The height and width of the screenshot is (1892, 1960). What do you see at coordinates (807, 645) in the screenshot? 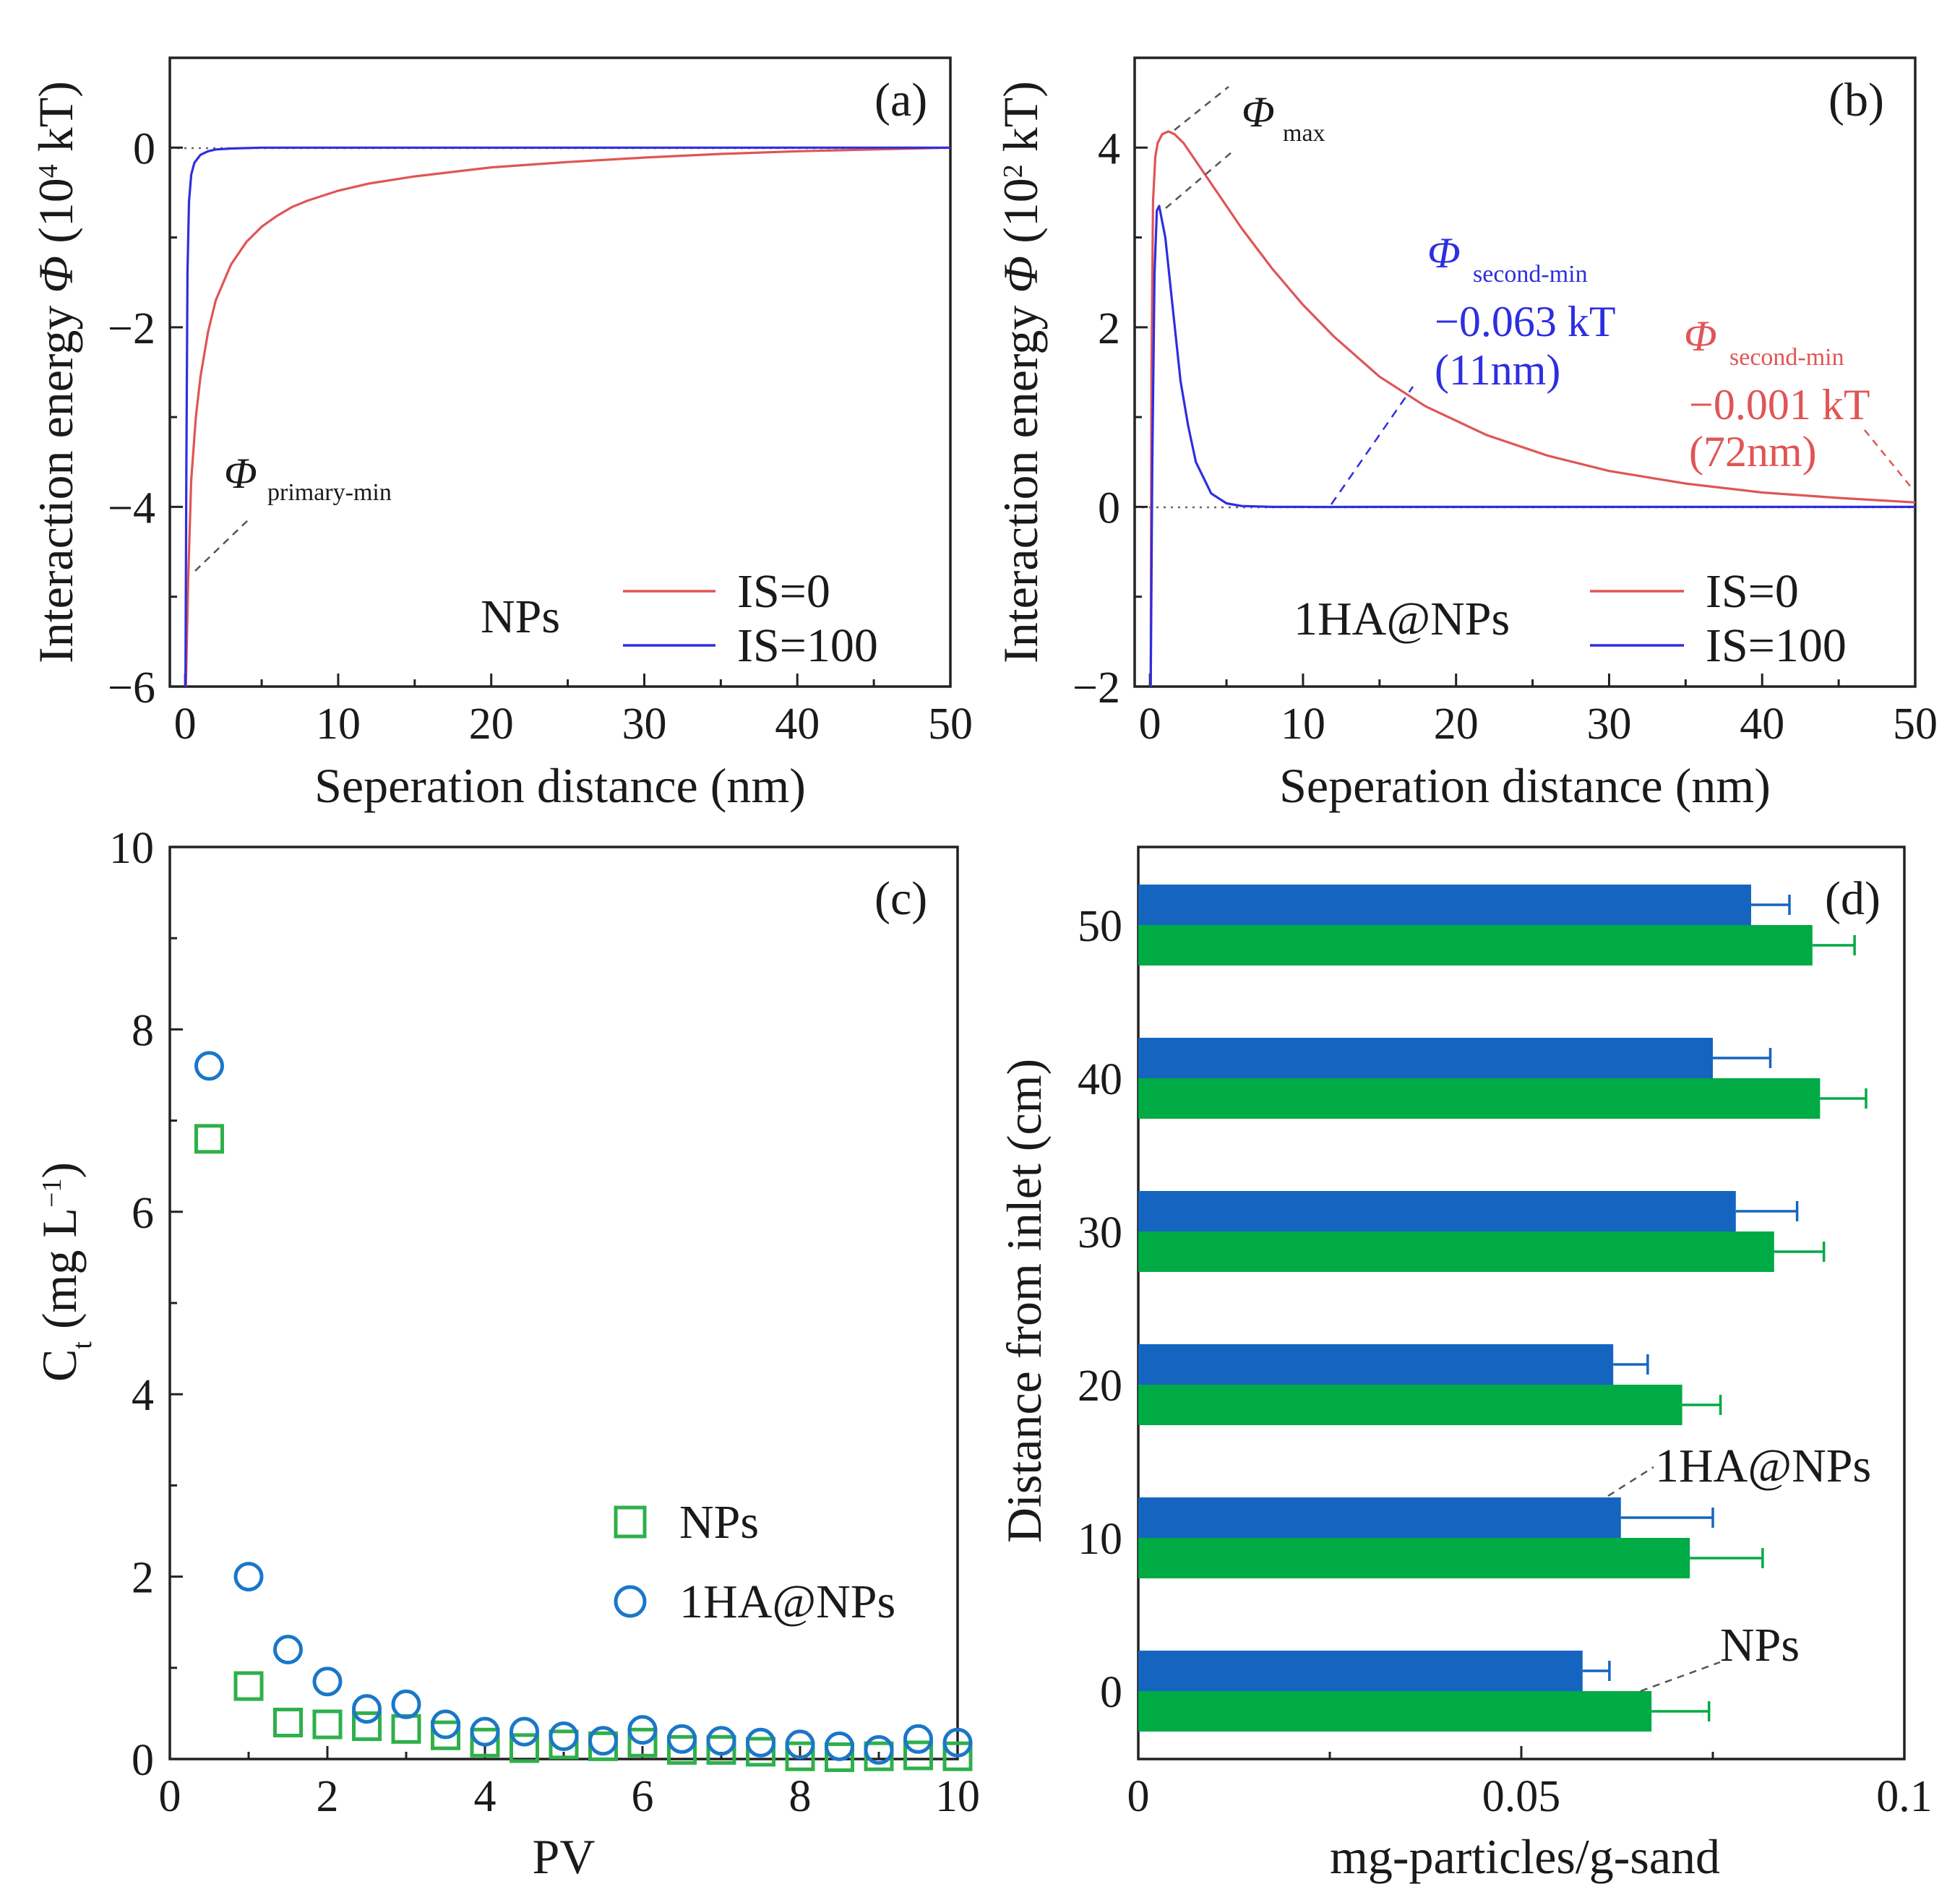
I see `panel-a-legend-is100: IS=100` at bounding box center [807, 645].